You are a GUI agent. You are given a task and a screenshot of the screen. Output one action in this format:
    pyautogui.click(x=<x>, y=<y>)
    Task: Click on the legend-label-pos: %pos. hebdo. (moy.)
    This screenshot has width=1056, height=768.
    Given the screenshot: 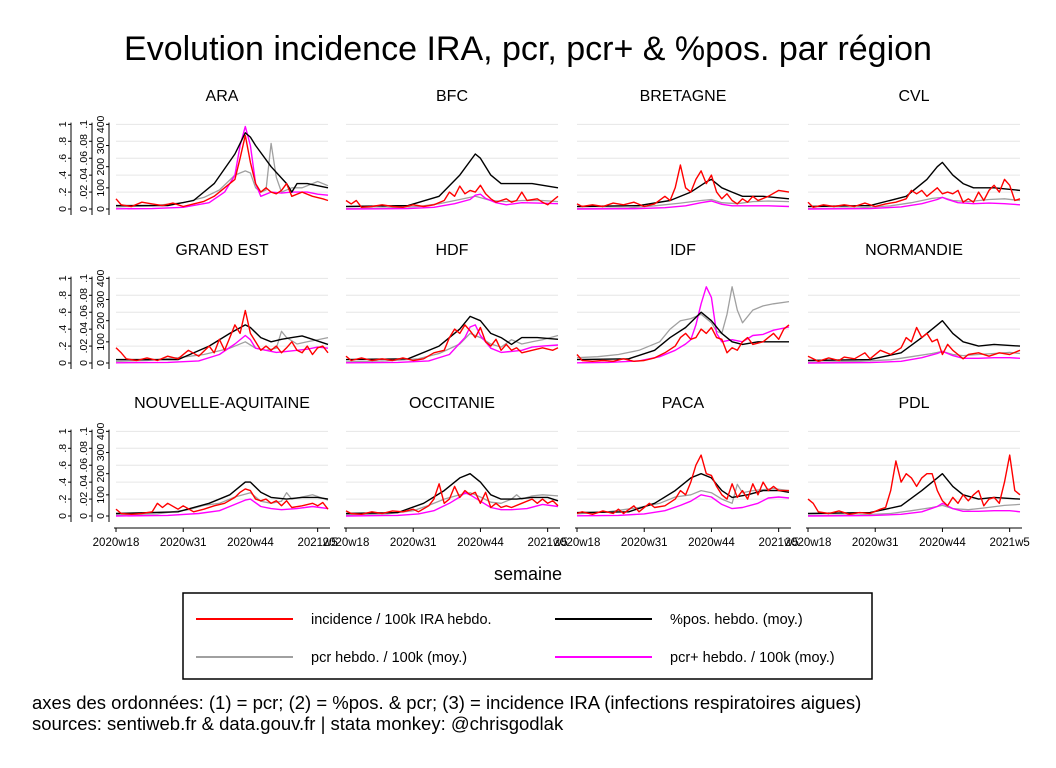 What is the action you would take?
    pyautogui.click(x=736, y=620)
    